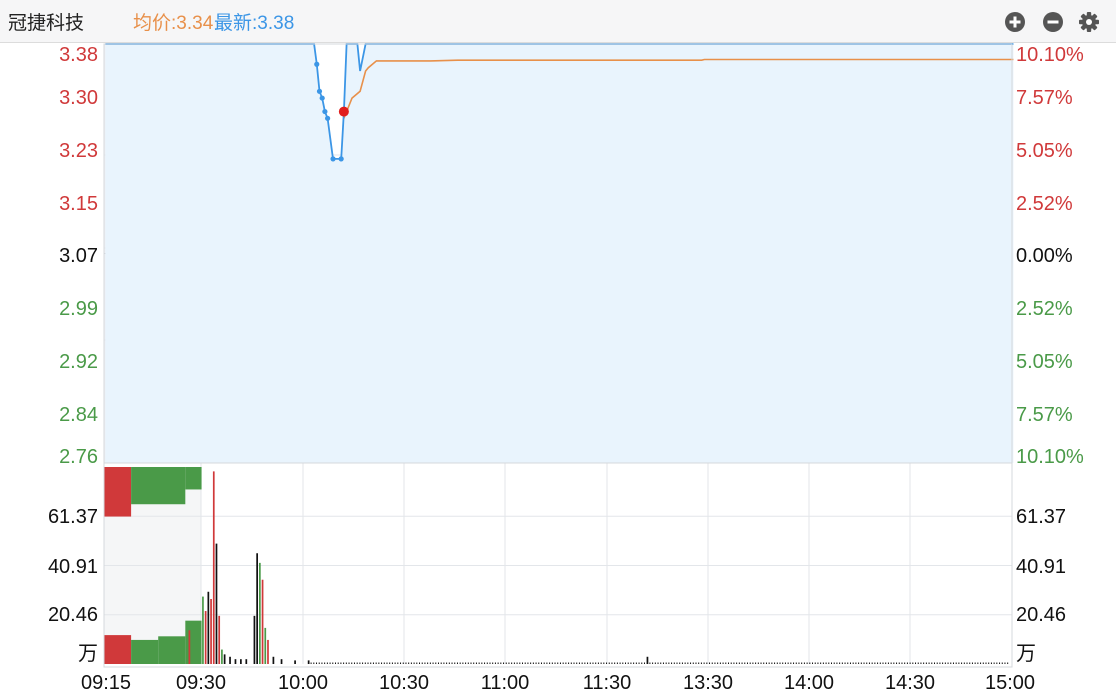  Describe the element at coordinates (1089, 22) in the screenshot. I see `settings-gear-icon` at that location.